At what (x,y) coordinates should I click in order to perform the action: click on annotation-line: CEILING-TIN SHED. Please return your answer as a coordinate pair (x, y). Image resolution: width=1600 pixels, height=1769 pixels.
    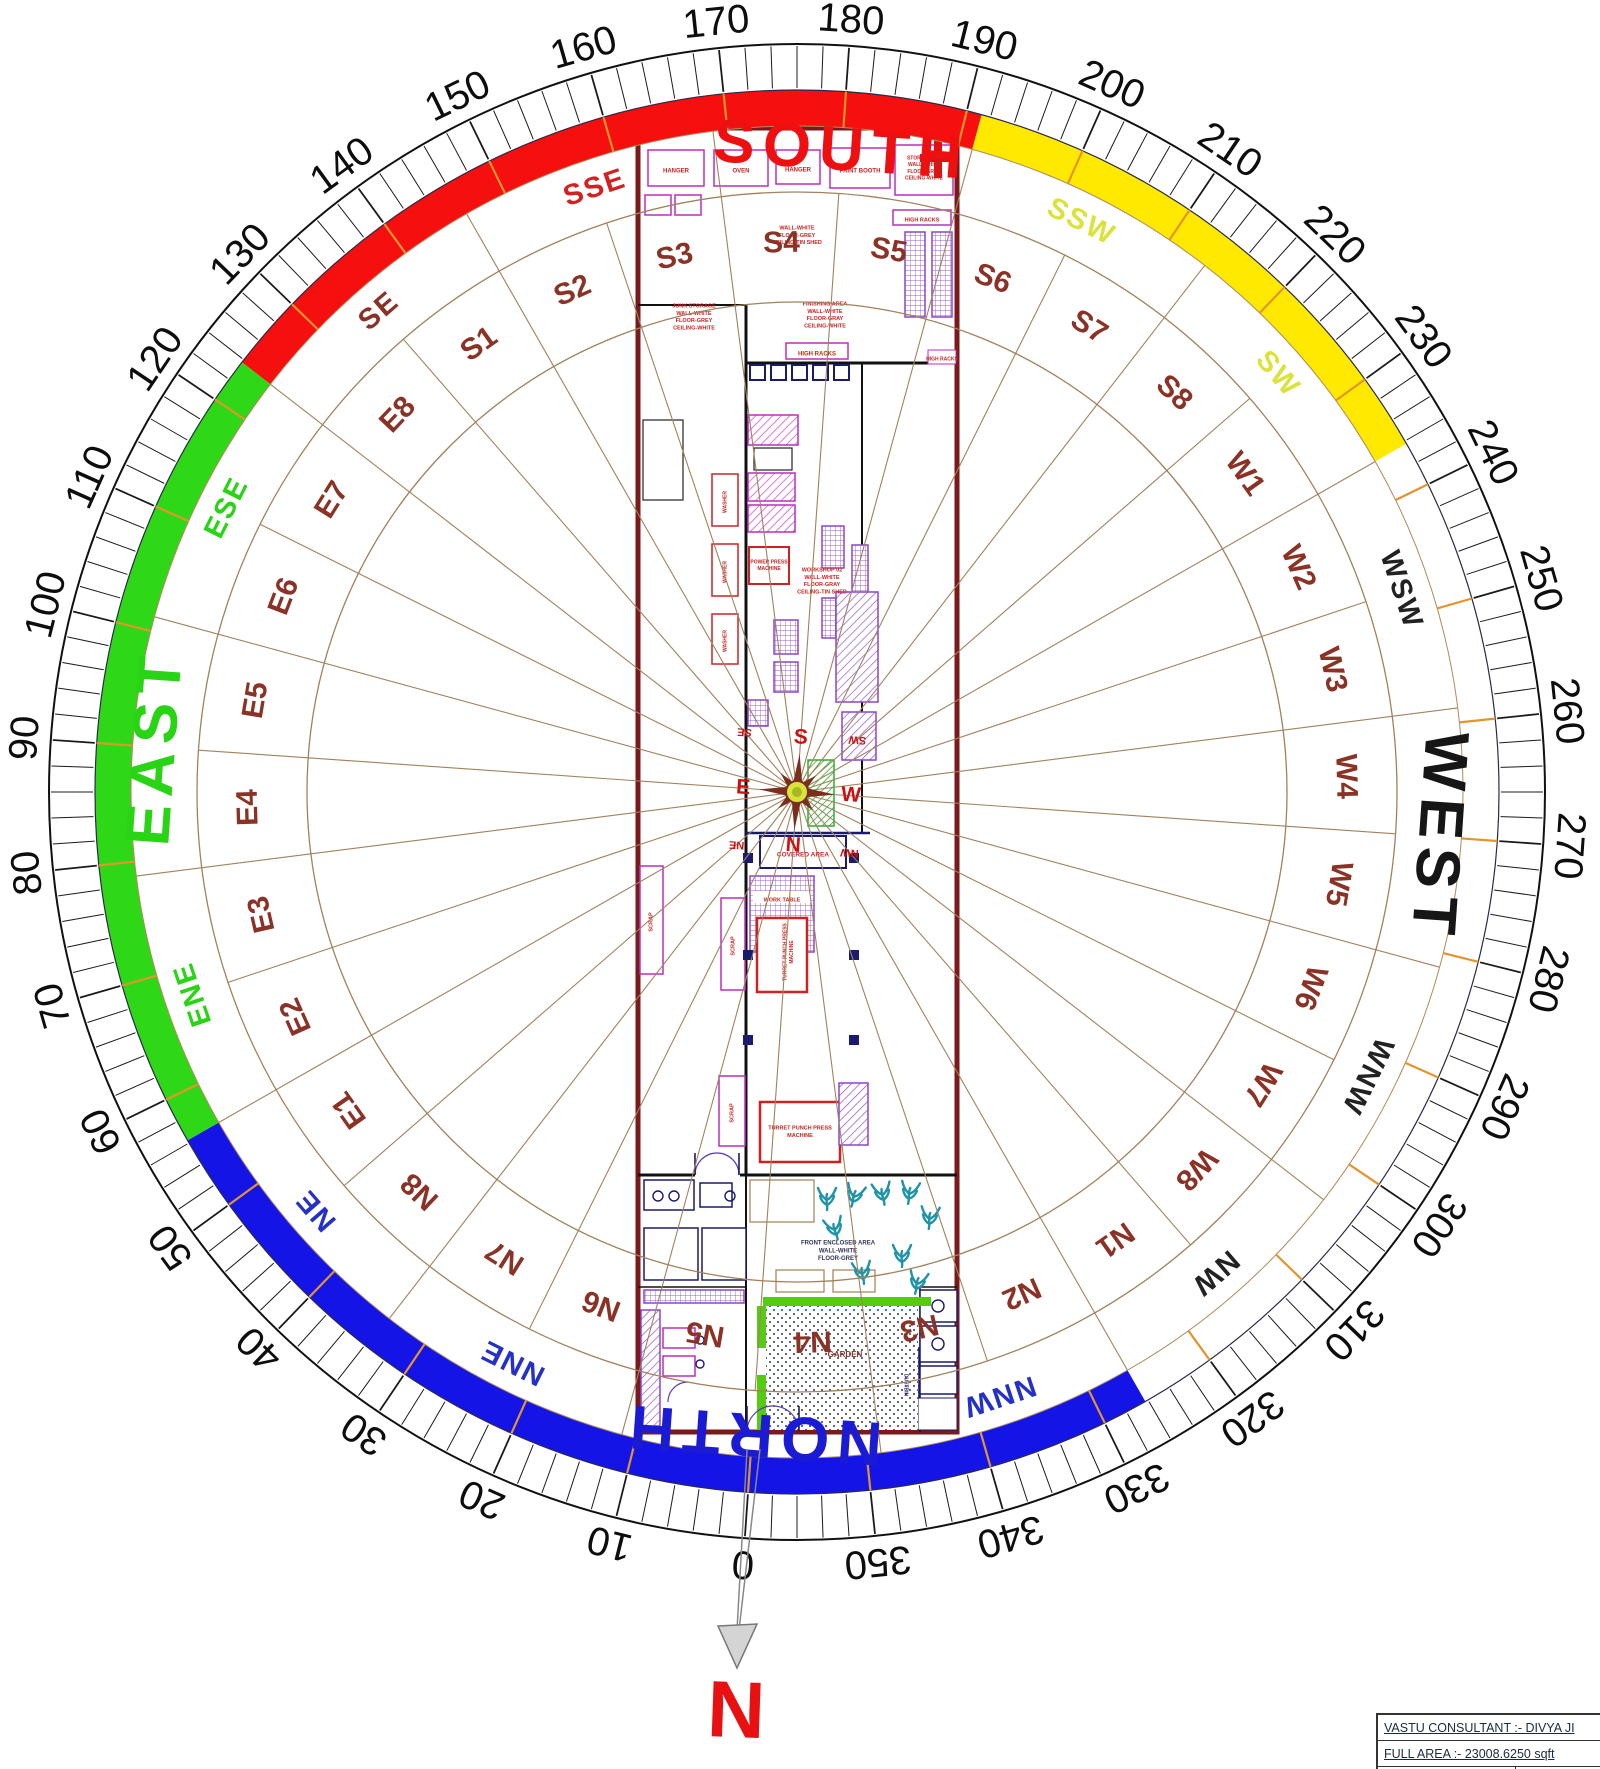
    Looking at the image, I should click on (797, 243).